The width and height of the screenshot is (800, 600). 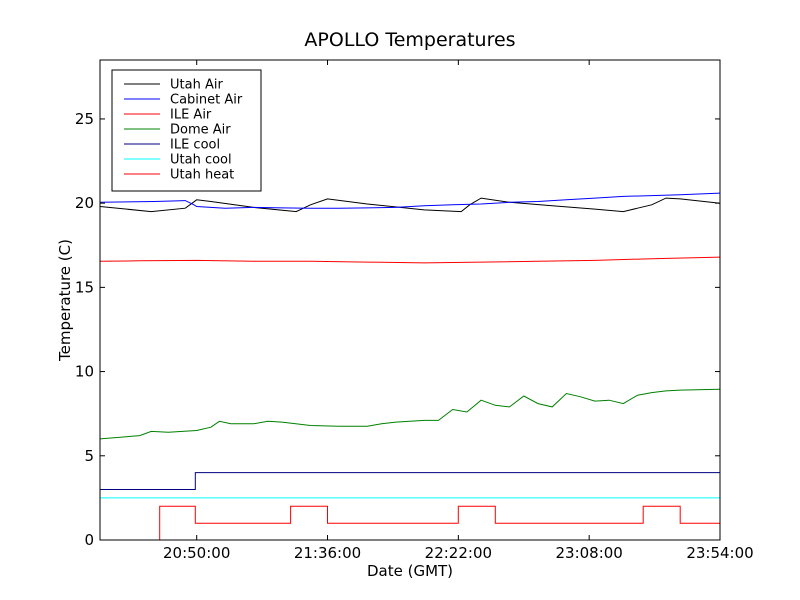 I want to click on legend-label-ile-cool: ILE cool, so click(x=195, y=145).